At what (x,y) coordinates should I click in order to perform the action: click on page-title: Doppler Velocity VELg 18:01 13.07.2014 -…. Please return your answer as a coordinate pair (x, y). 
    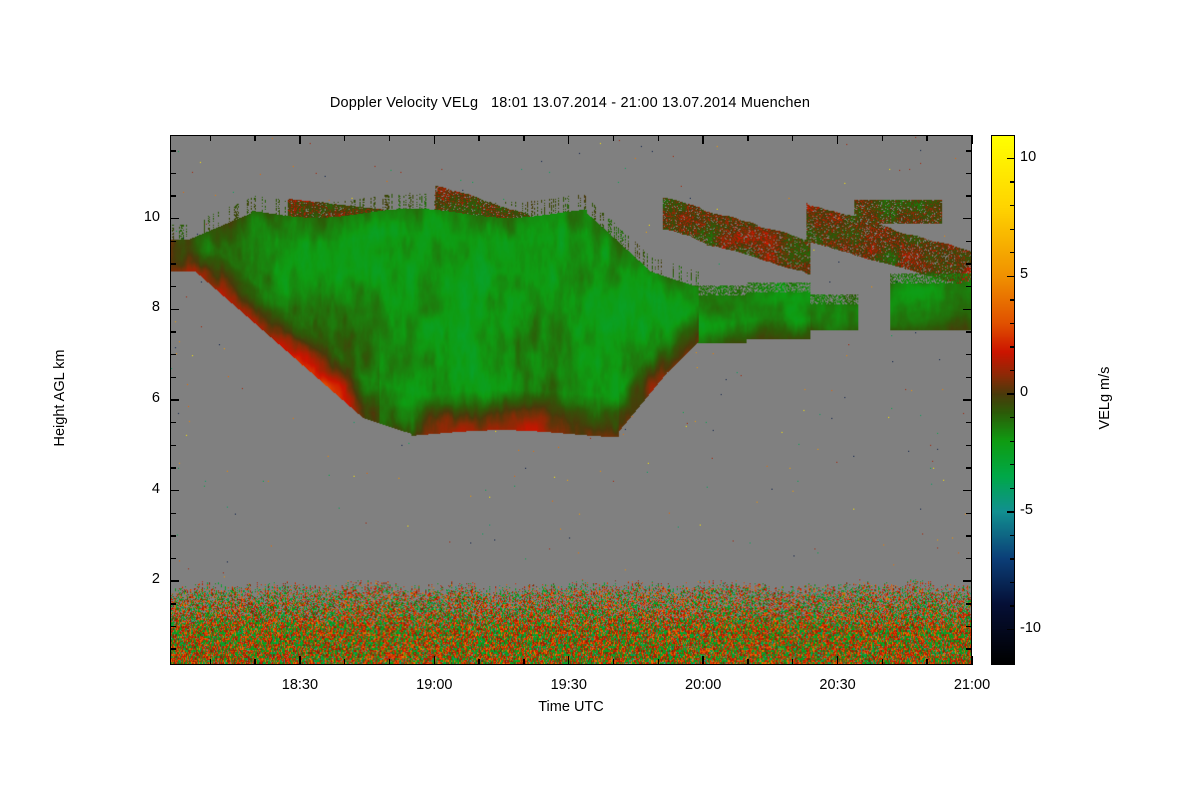
    Looking at the image, I should click on (570, 103).